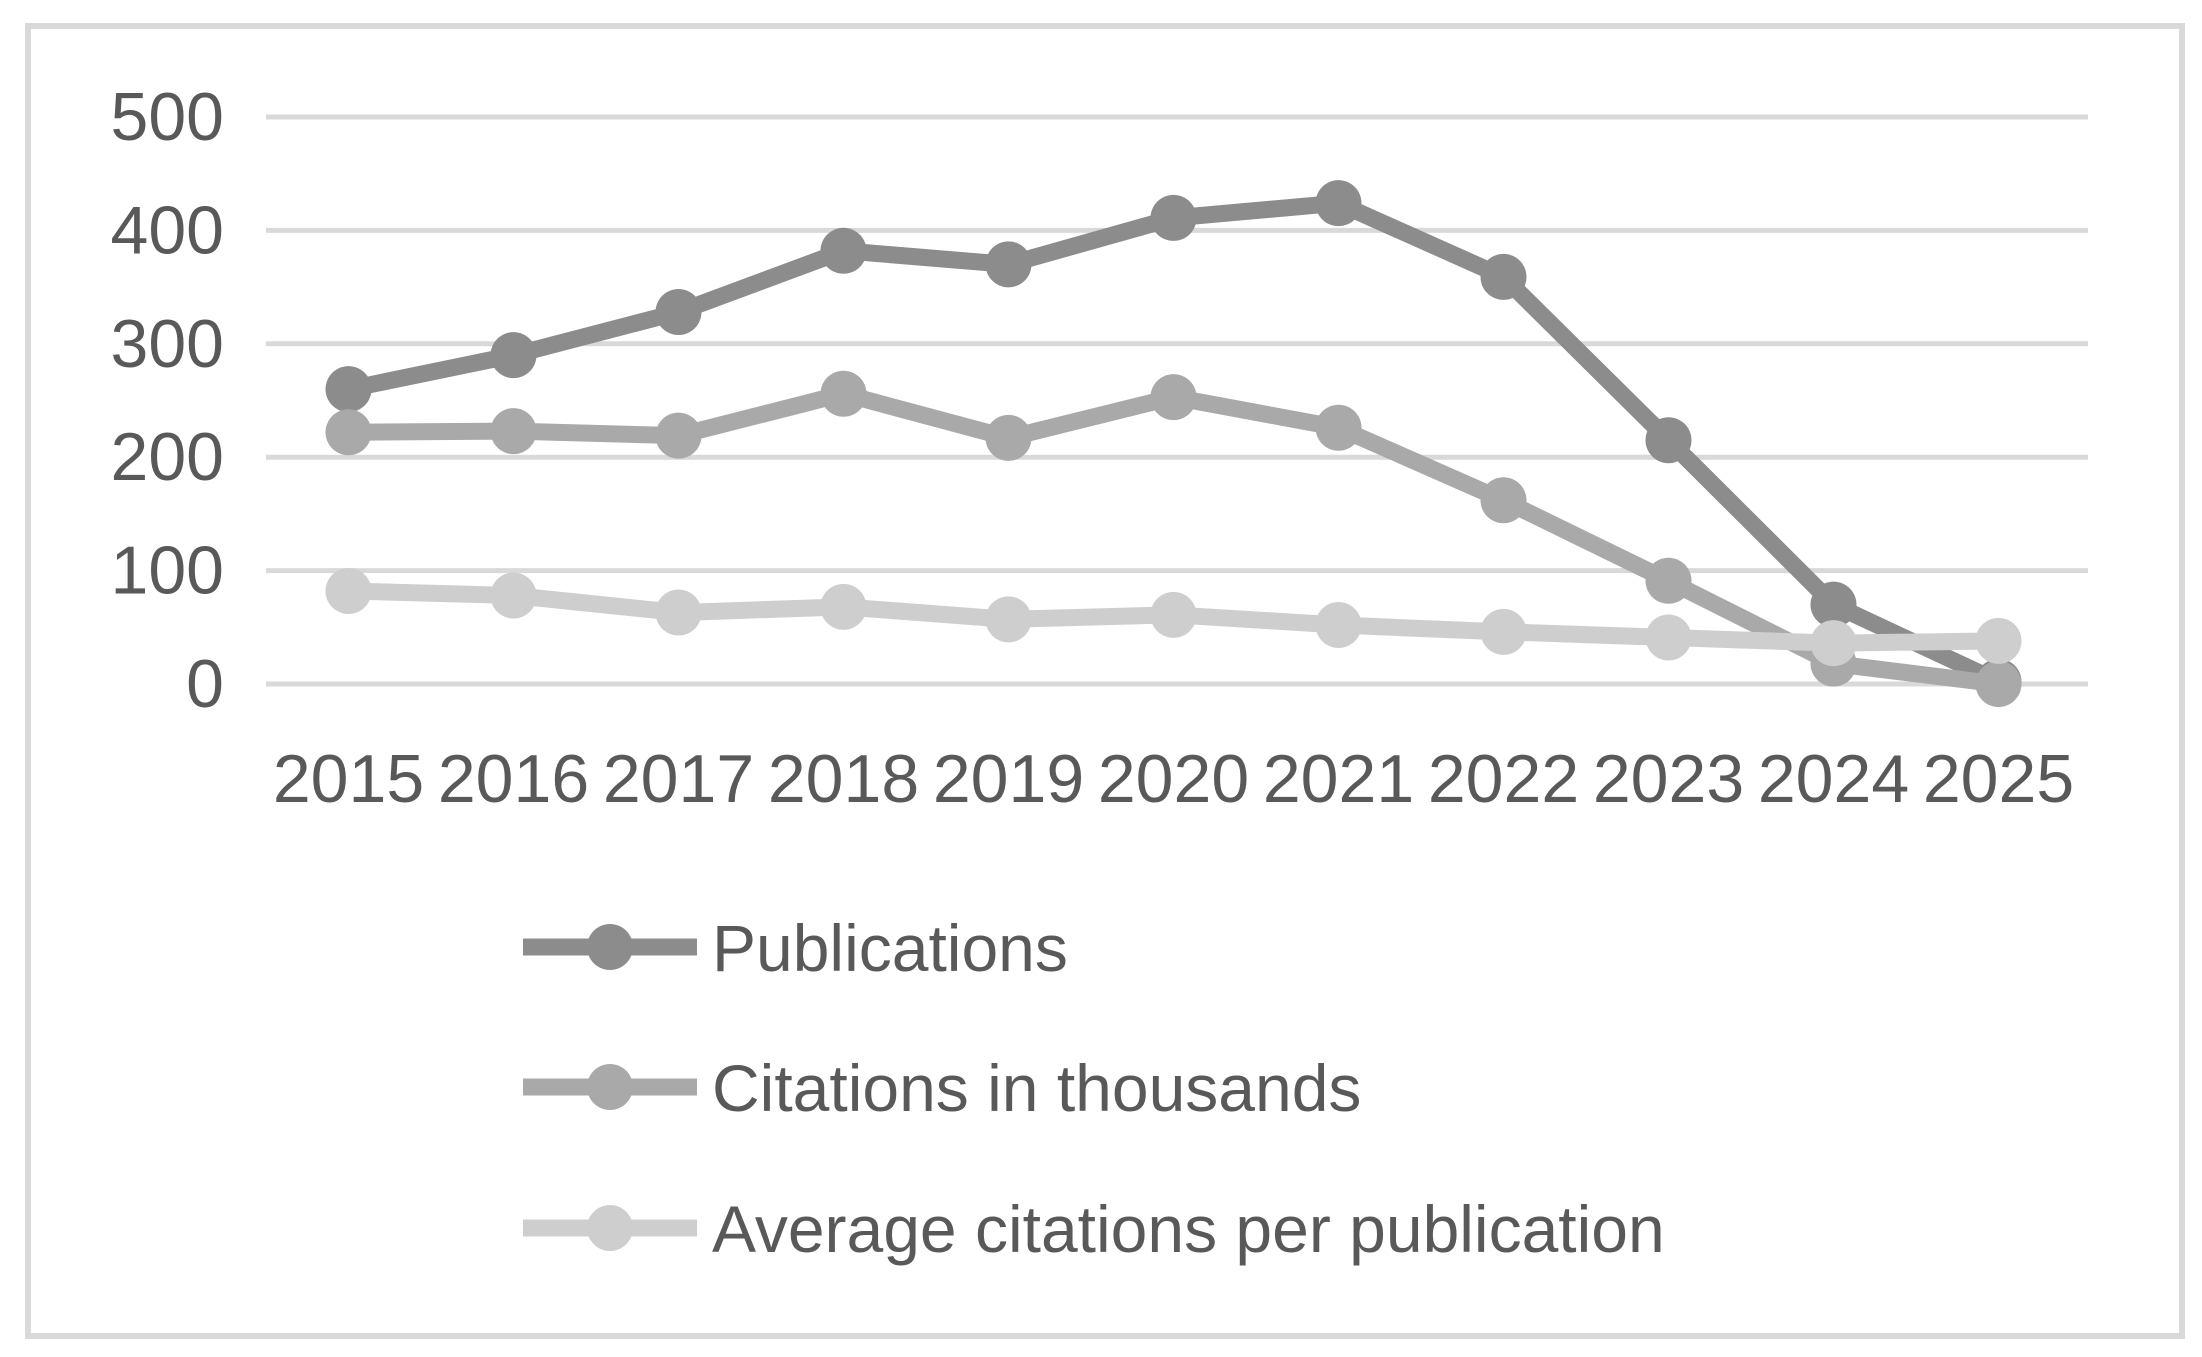 The height and width of the screenshot is (1357, 2202). What do you see at coordinates (890, 948) in the screenshot?
I see `legend-label: Publications` at bounding box center [890, 948].